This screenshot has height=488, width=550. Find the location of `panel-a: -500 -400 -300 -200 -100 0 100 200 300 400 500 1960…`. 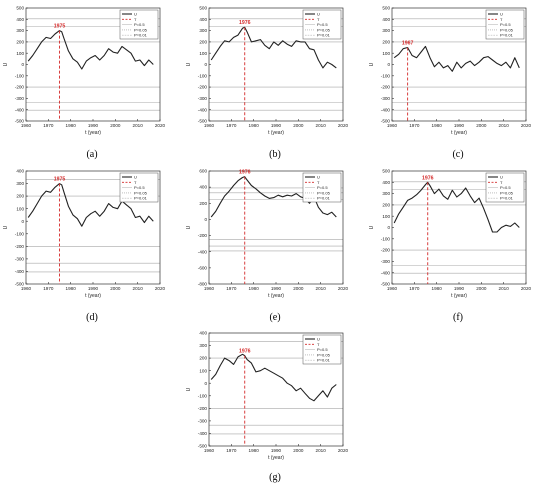

panel-a: -500 -400 -300 -200 -100 0 100 200 300 400 500 1960… is located at coordinates (91, 81).